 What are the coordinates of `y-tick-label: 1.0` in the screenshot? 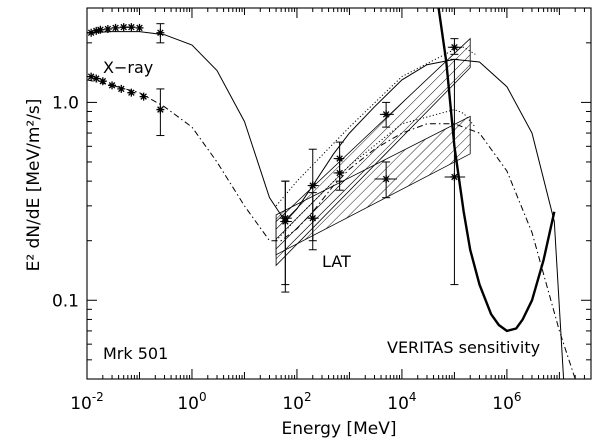 It's located at (65, 103).